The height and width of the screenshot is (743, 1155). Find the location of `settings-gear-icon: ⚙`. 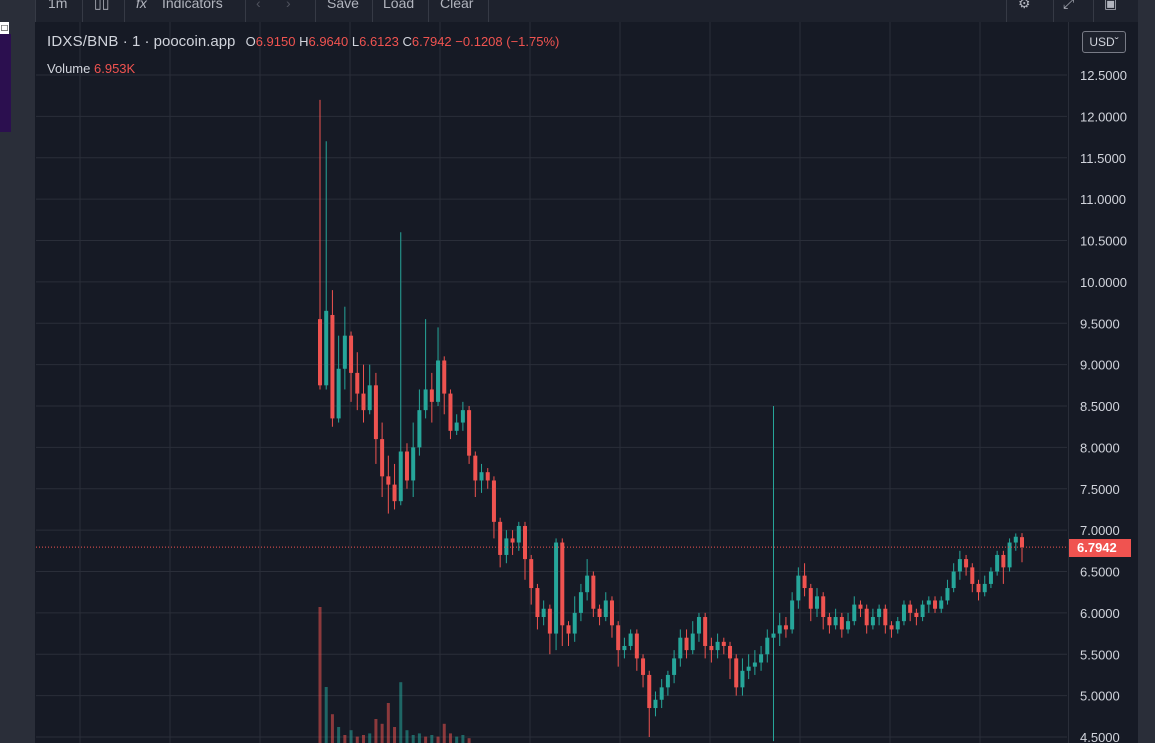

settings-gear-icon: ⚙ is located at coordinates (1024, 5).